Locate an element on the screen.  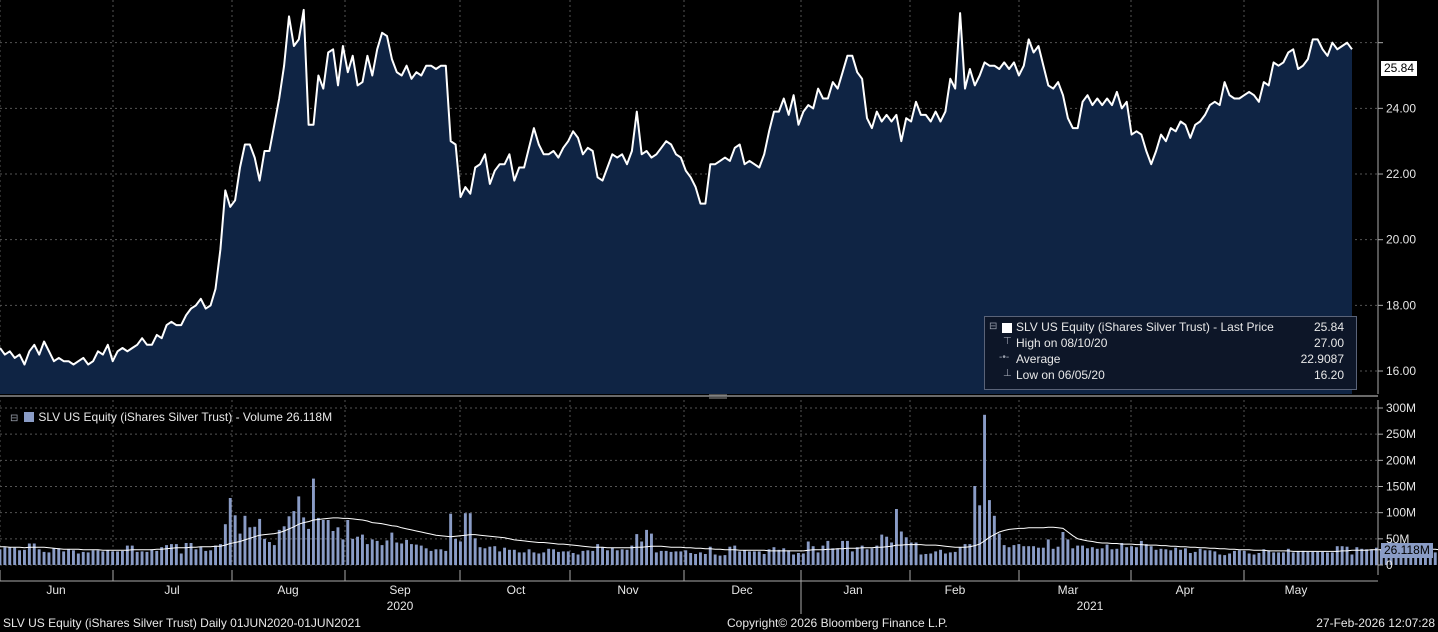
high-icon: ⊤ is located at coordinates (1007, 341).